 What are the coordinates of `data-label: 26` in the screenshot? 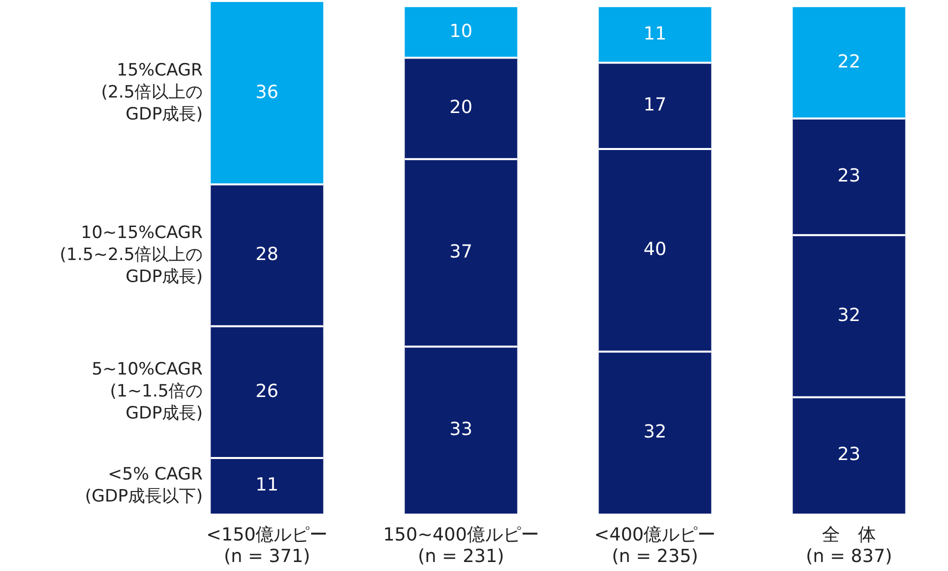 It's located at (267, 391).